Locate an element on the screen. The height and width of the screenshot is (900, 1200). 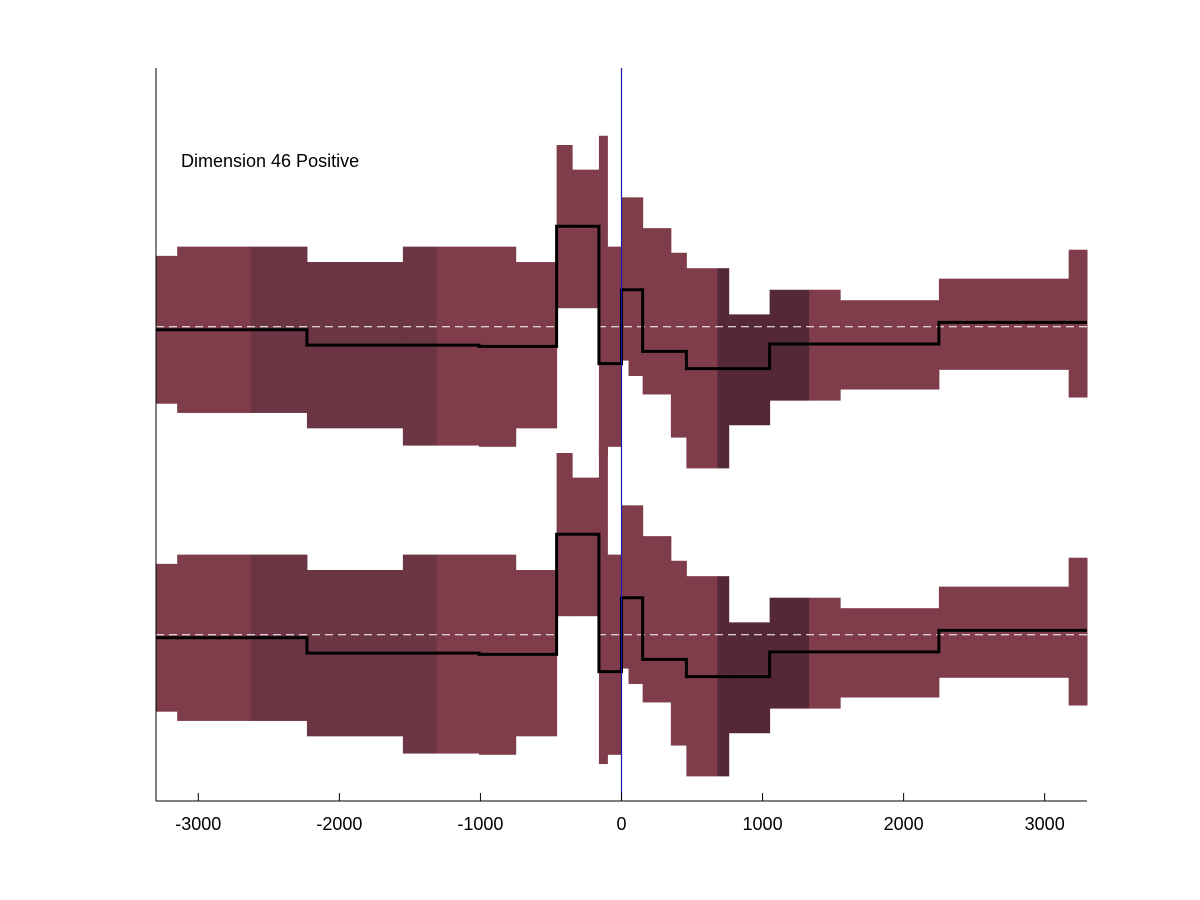
x-tick-label-3: 0 is located at coordinates (621, 824).